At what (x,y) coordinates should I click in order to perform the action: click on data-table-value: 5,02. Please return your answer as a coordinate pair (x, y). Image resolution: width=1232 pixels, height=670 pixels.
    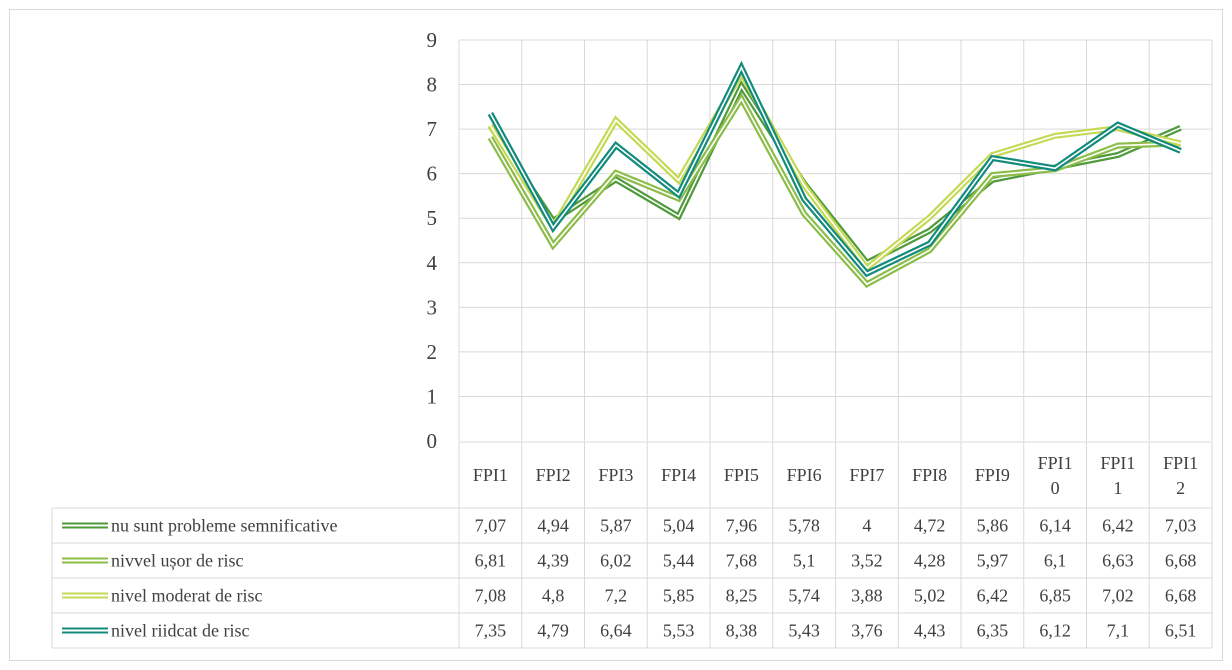
    Looking at the image, I should click on (930, 596).